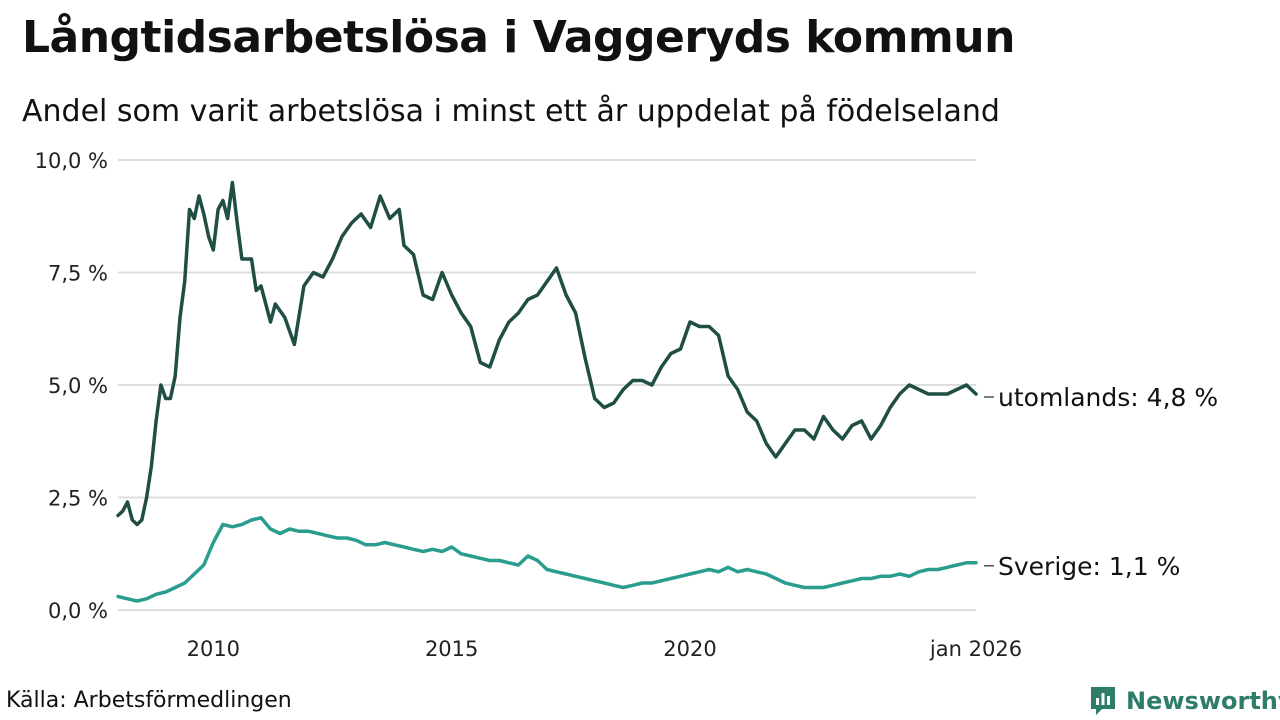 The image size is (1280, 720). I want to click on x-tick-label: 2010, so click(213, 649).